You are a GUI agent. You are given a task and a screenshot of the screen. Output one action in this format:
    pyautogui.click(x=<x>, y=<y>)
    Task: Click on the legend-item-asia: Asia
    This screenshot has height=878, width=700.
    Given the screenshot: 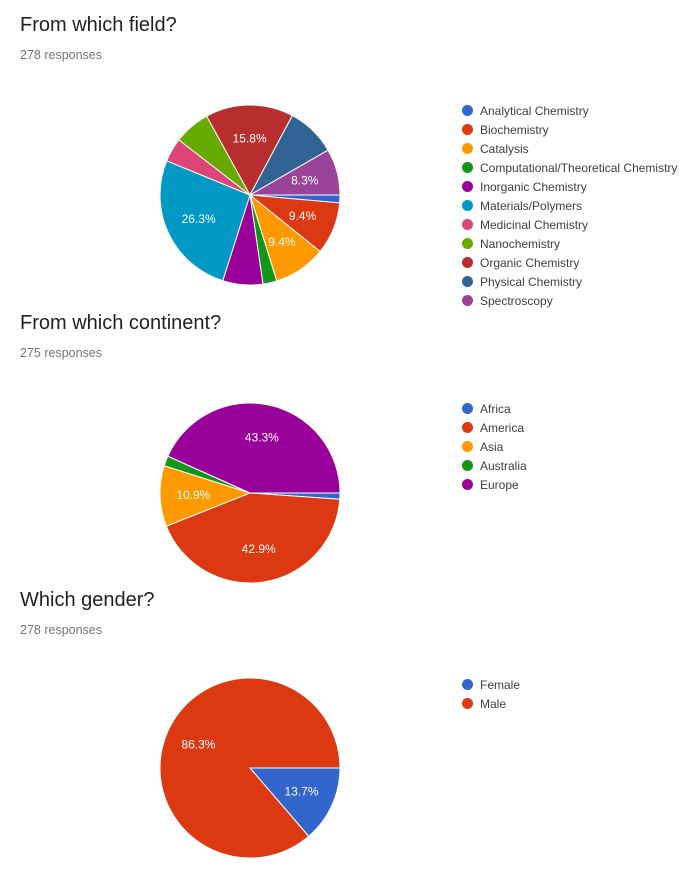 What is the action you would take?
    pyautogui.click(x=494, y=446)
    